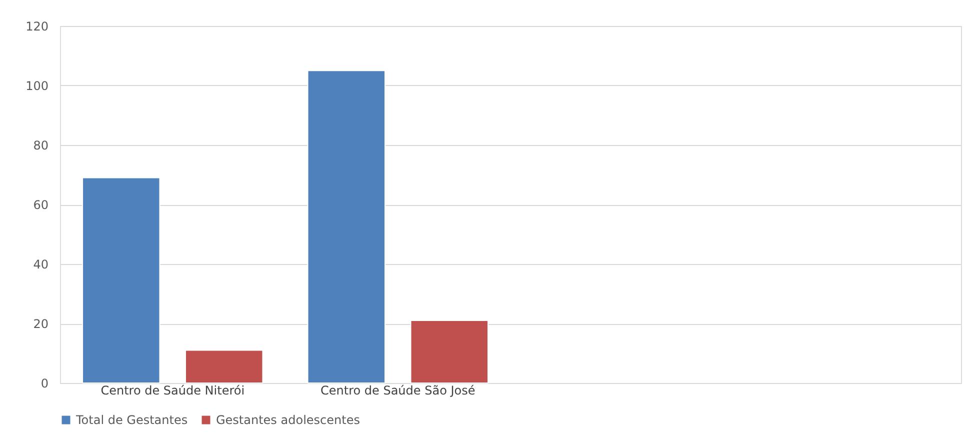 The height and width of the screenshot is (433, 976). I want to click on y-tick-label: 80, so click(40, 145).